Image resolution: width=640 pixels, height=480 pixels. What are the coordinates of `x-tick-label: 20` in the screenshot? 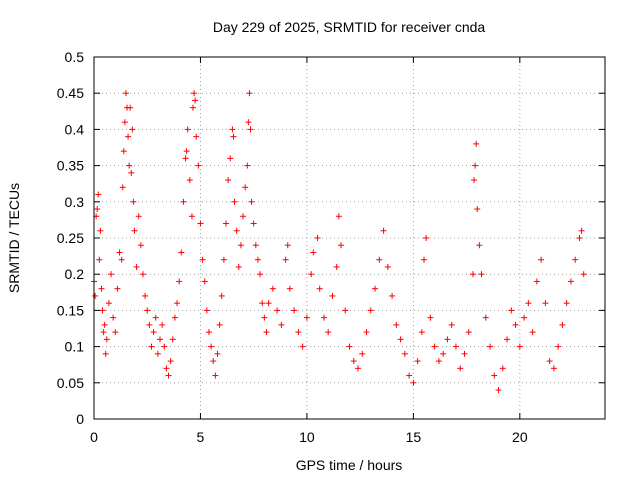 It's located at (520, 437).